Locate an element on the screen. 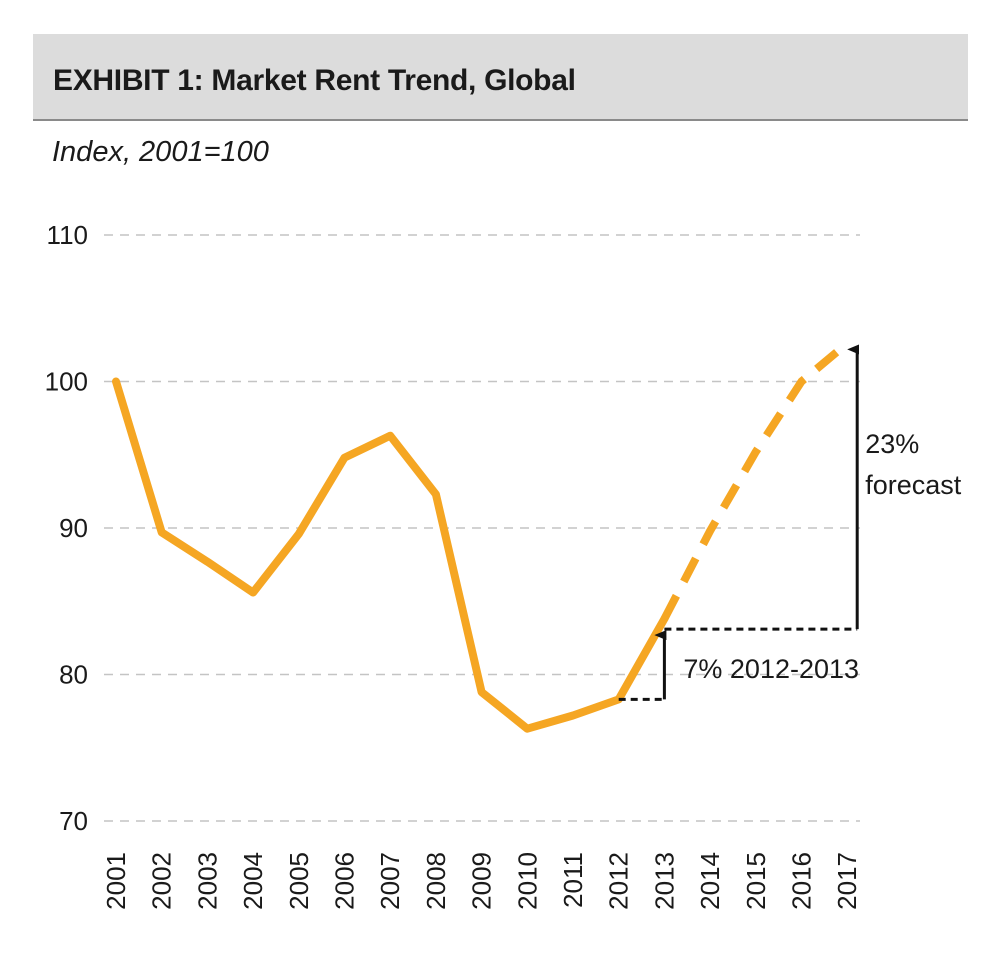 The image size is (1002, 961). annotation-forecast-label-1: 23% is located at coordinates (892, 444).